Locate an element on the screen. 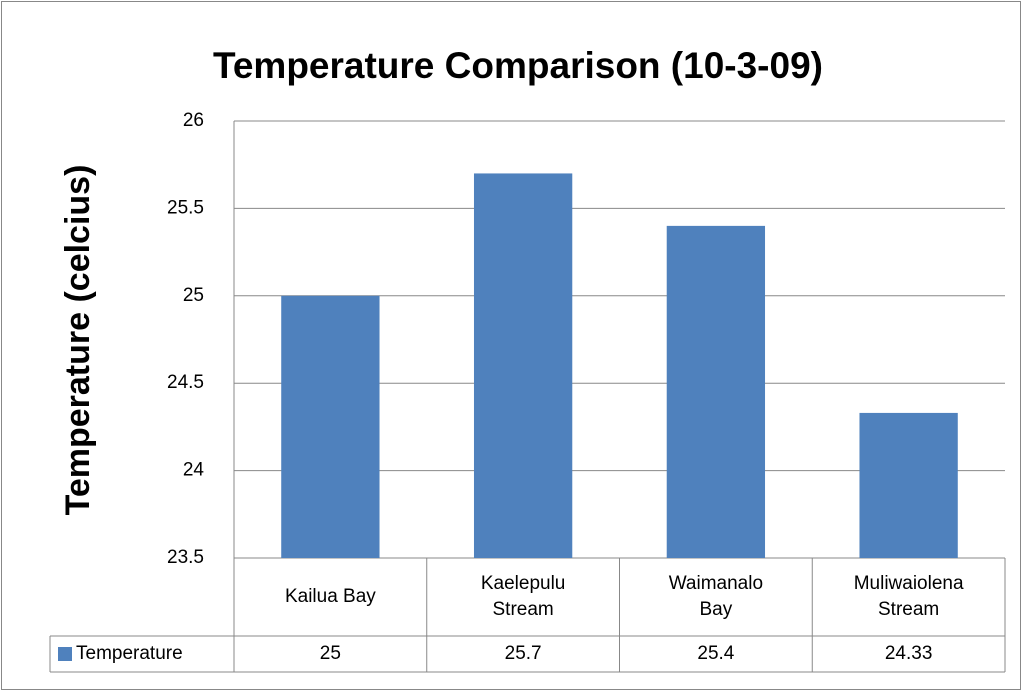  x-tick-label: Kailua Bay is located at coordinates (330, 596).